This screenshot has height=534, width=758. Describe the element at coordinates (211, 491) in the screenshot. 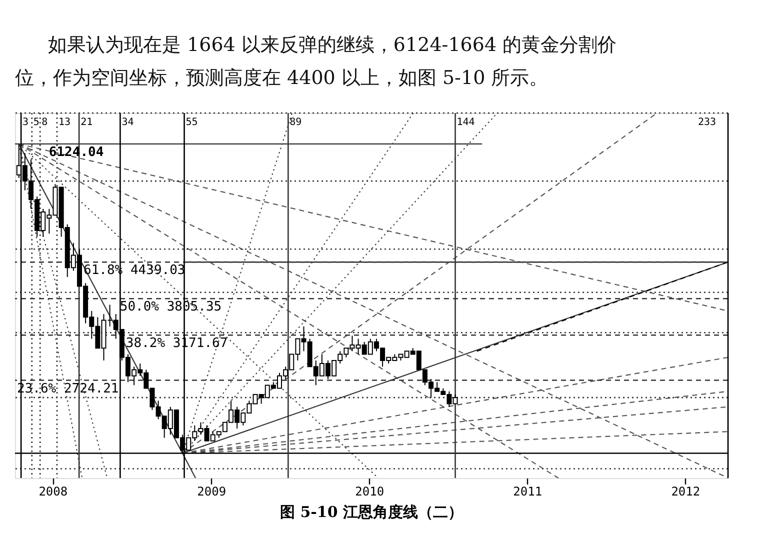

I see `x-tick-label: 2009` at that location.